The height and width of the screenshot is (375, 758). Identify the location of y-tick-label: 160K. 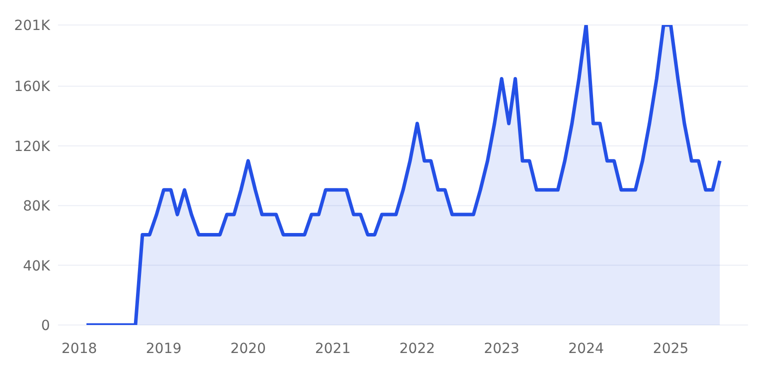
(32, 87).